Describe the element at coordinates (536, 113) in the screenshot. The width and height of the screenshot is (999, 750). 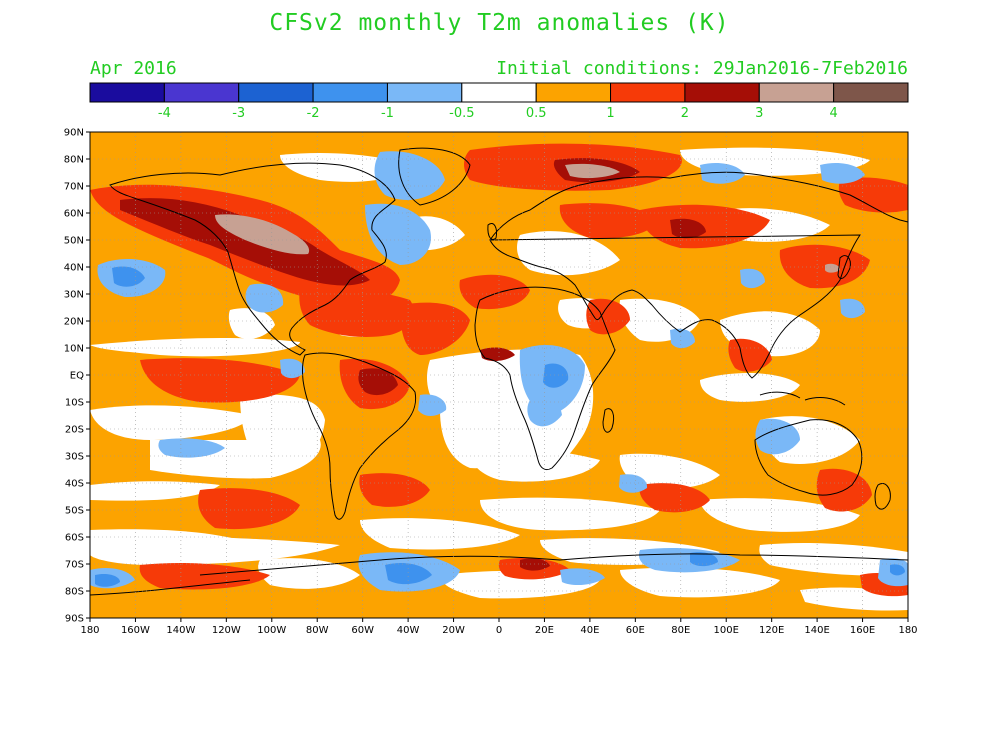
I see `colorbar-tick-label: 0.5` at that location.